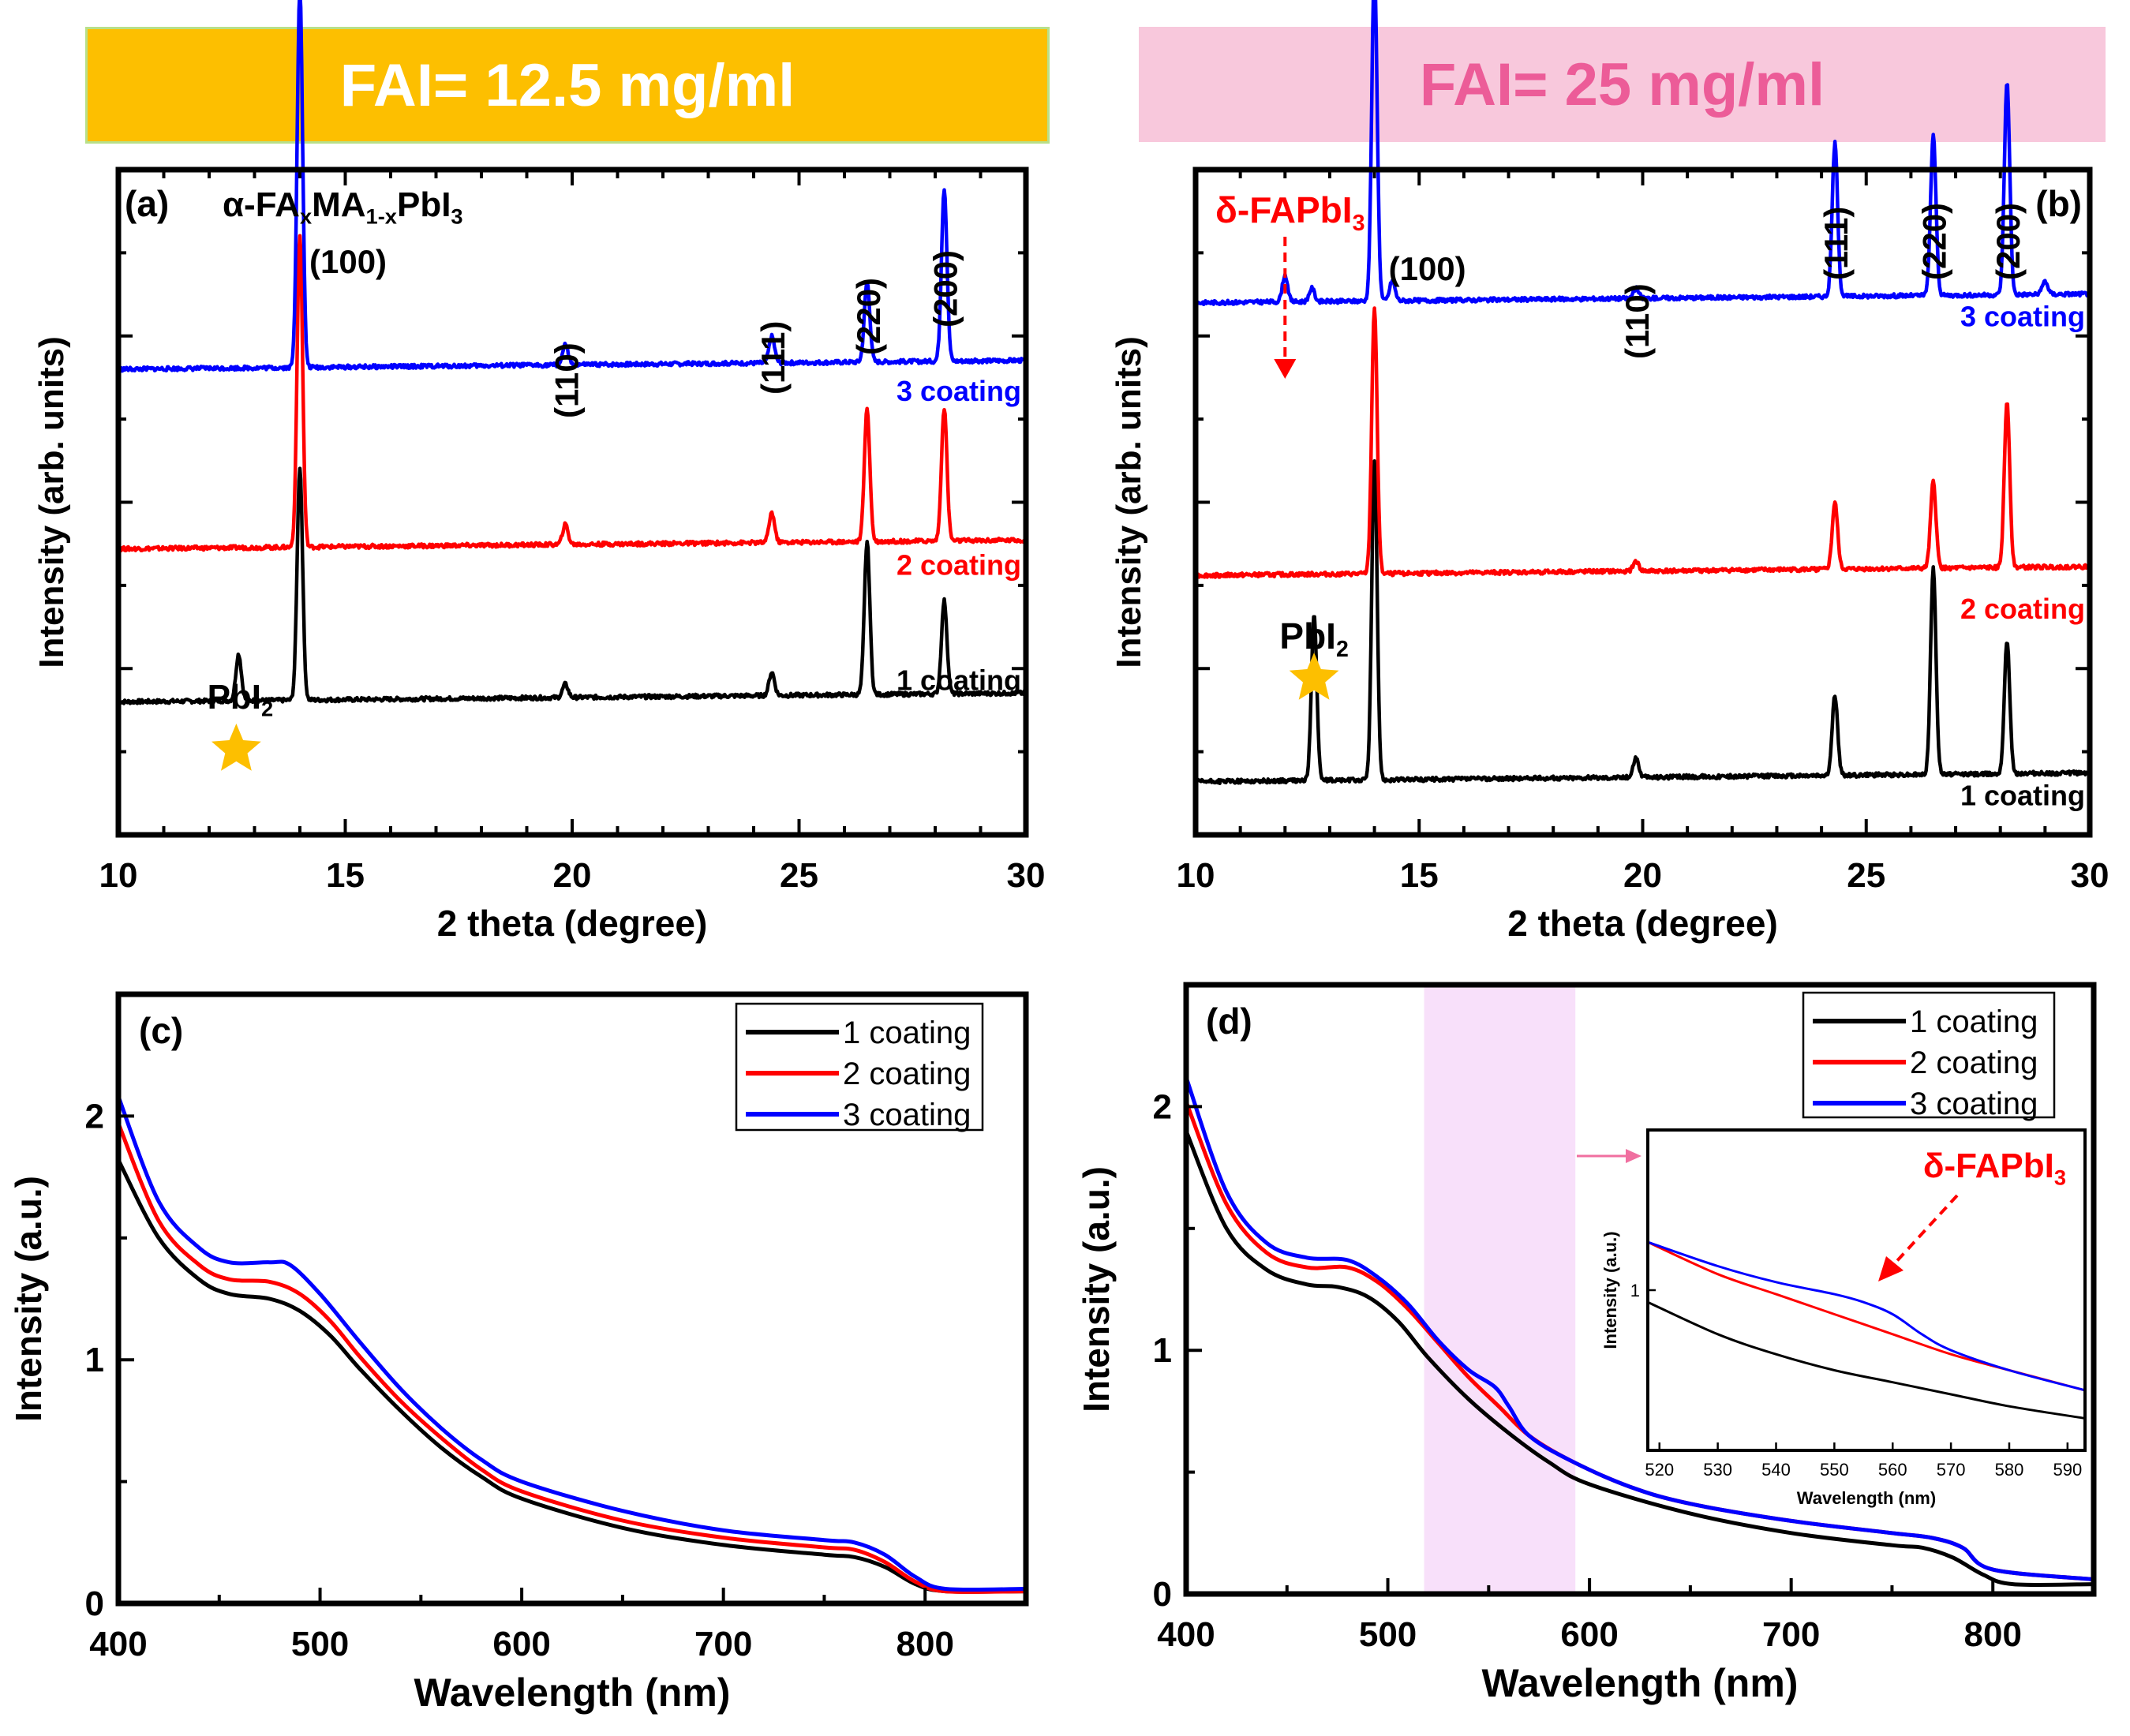 The width and height of the screenshot is (2130, 1736). I want to click on peak-label: (220), so click(1934, 241).